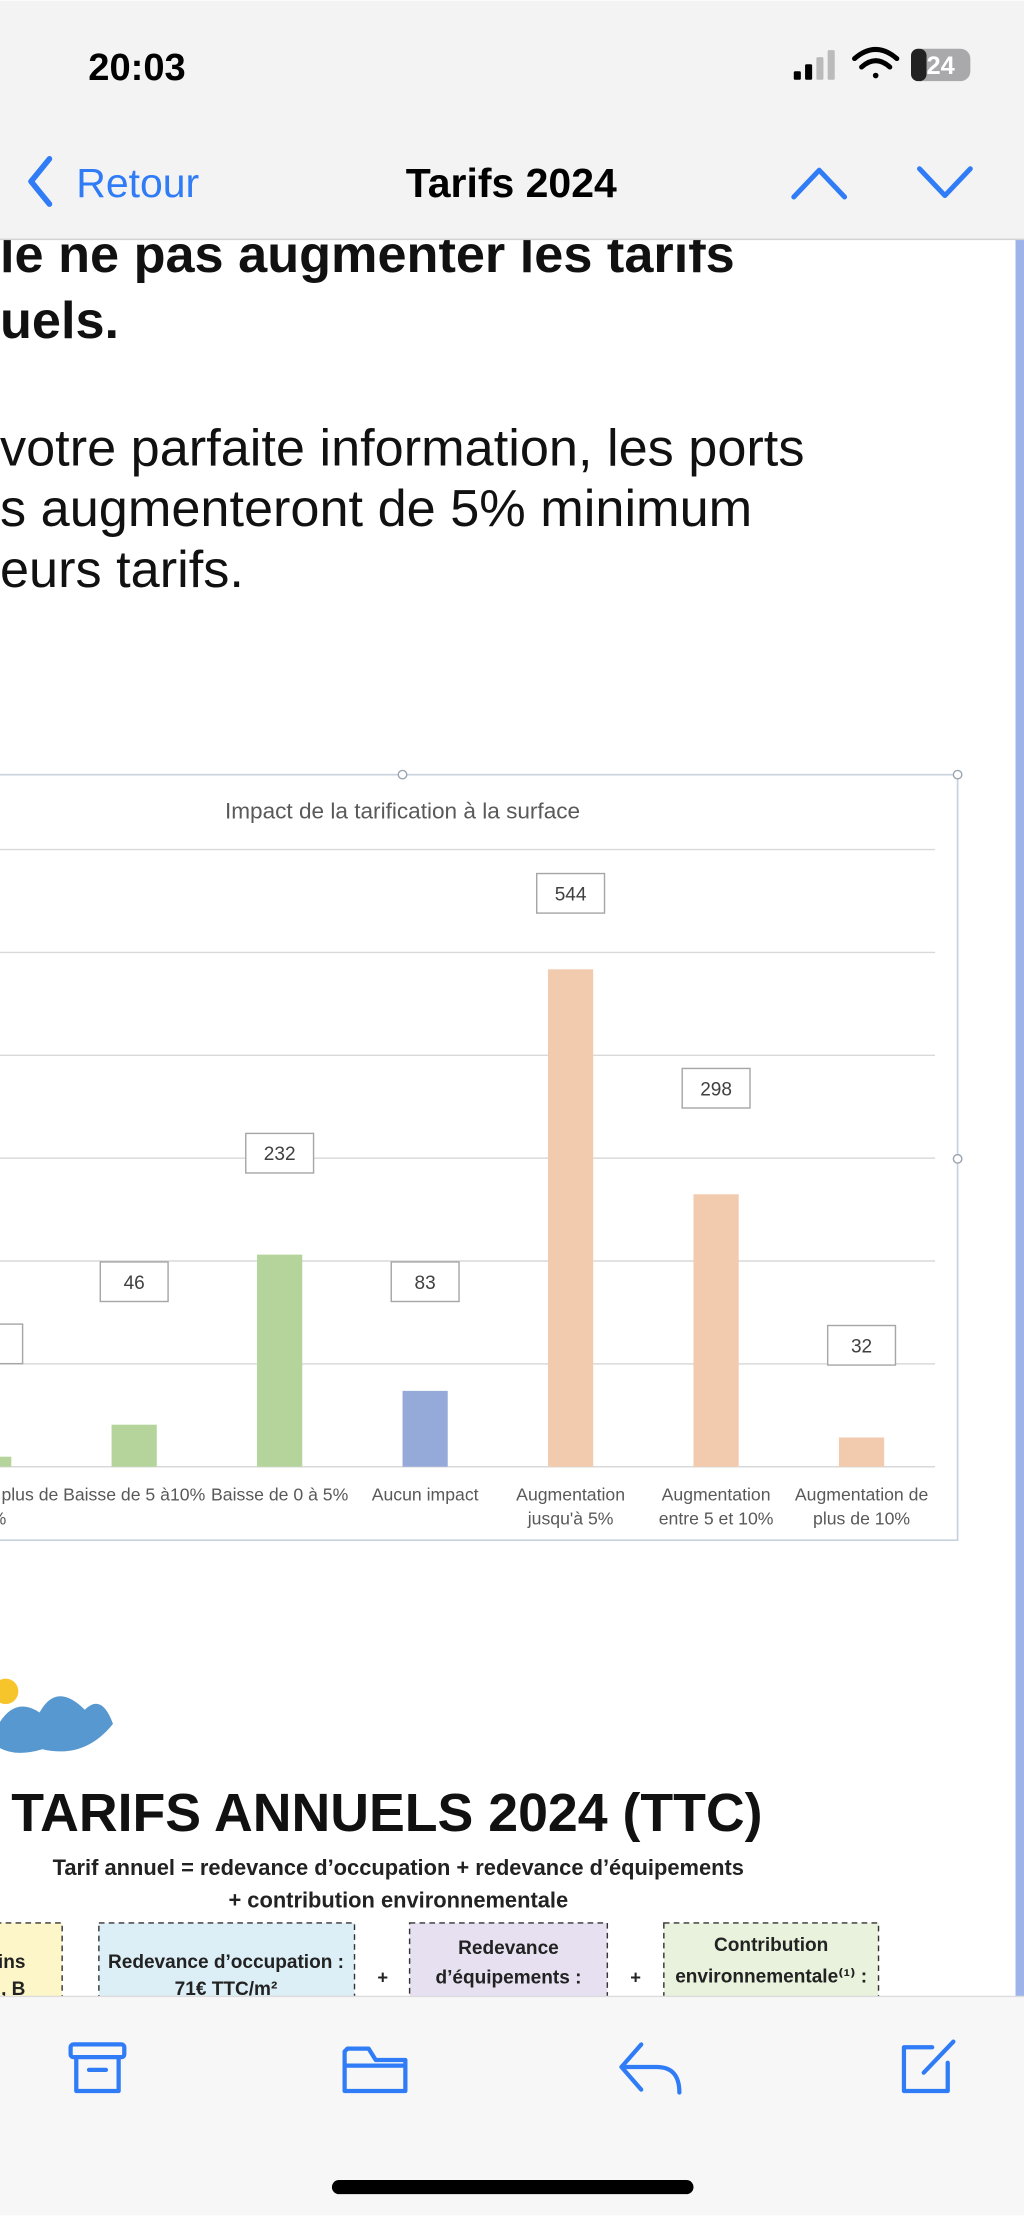  I want to click on x-tick-label: Baisse de 5 à10%, so click(134, 1495).